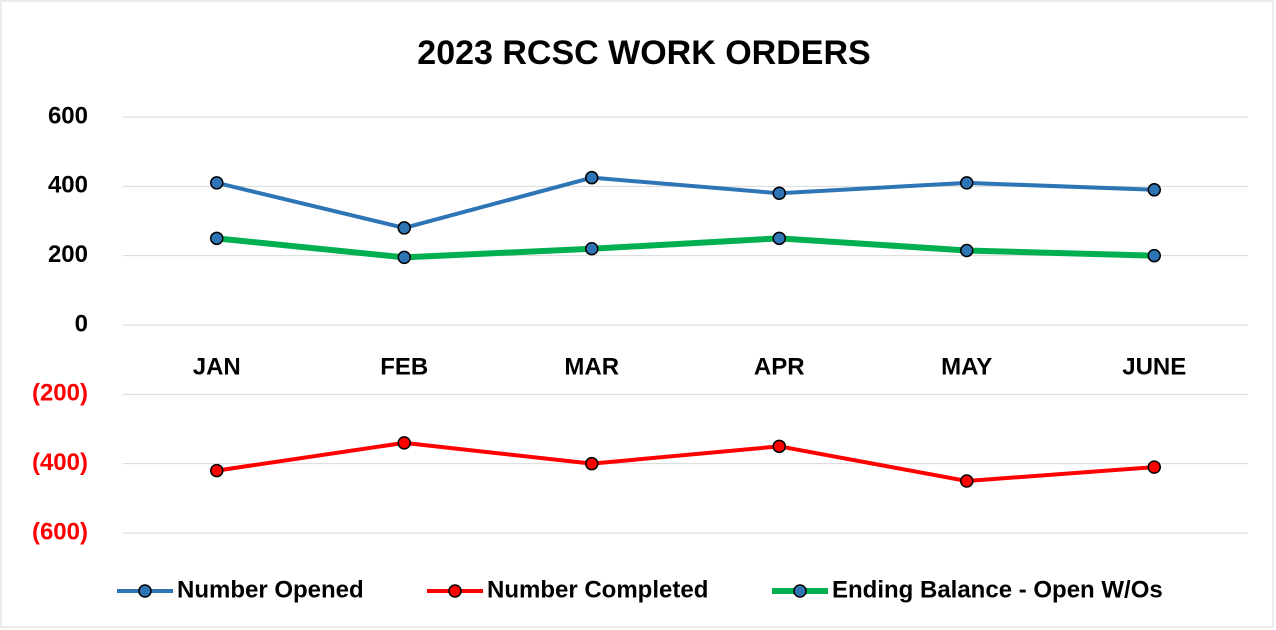 This screenshot has height=630, width=1276. I want to click on x-tick-label: MAY, so click(966, 366).